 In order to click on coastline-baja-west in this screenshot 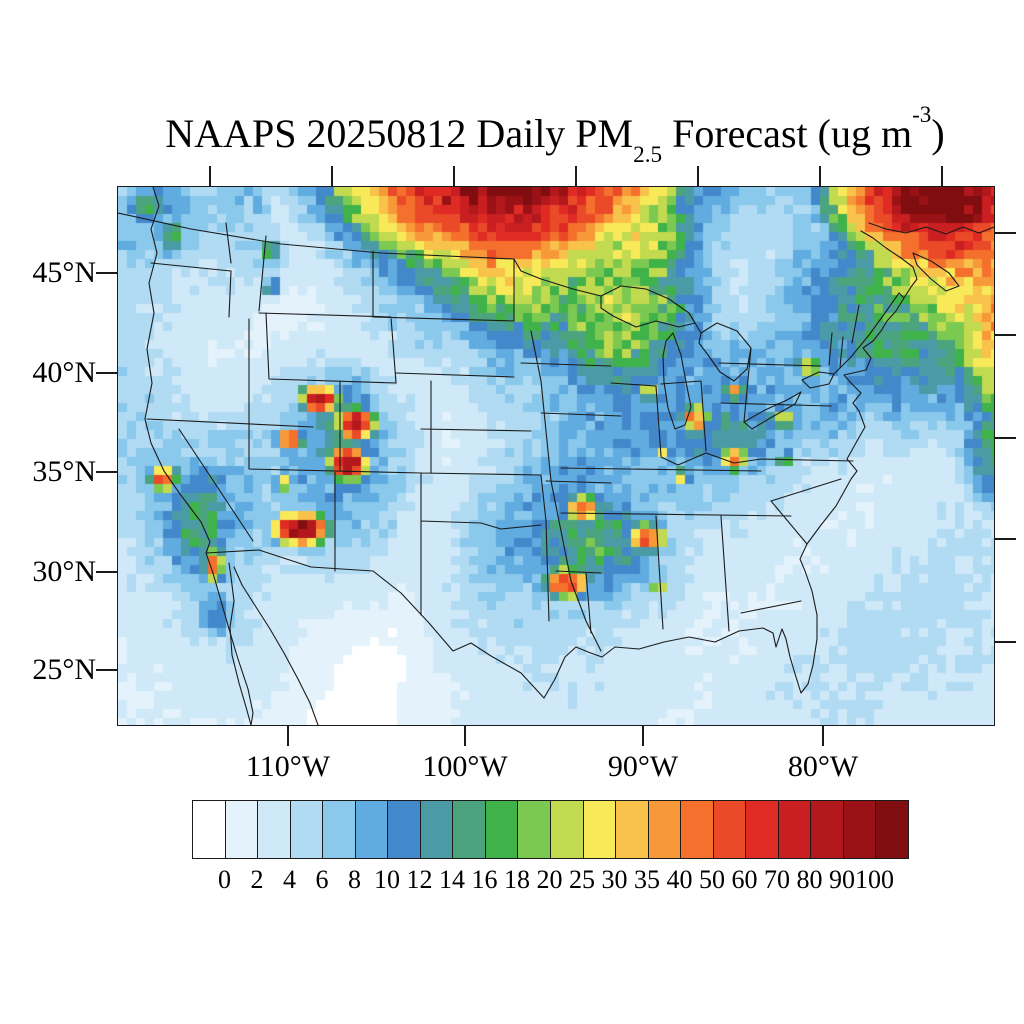, I will do `click(229, 638)`.